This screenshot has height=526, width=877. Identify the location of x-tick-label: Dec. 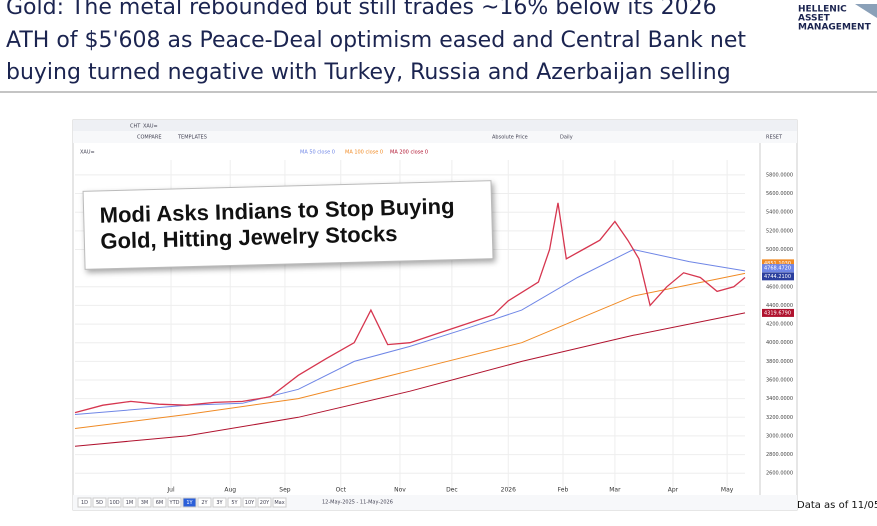
(452, 490).